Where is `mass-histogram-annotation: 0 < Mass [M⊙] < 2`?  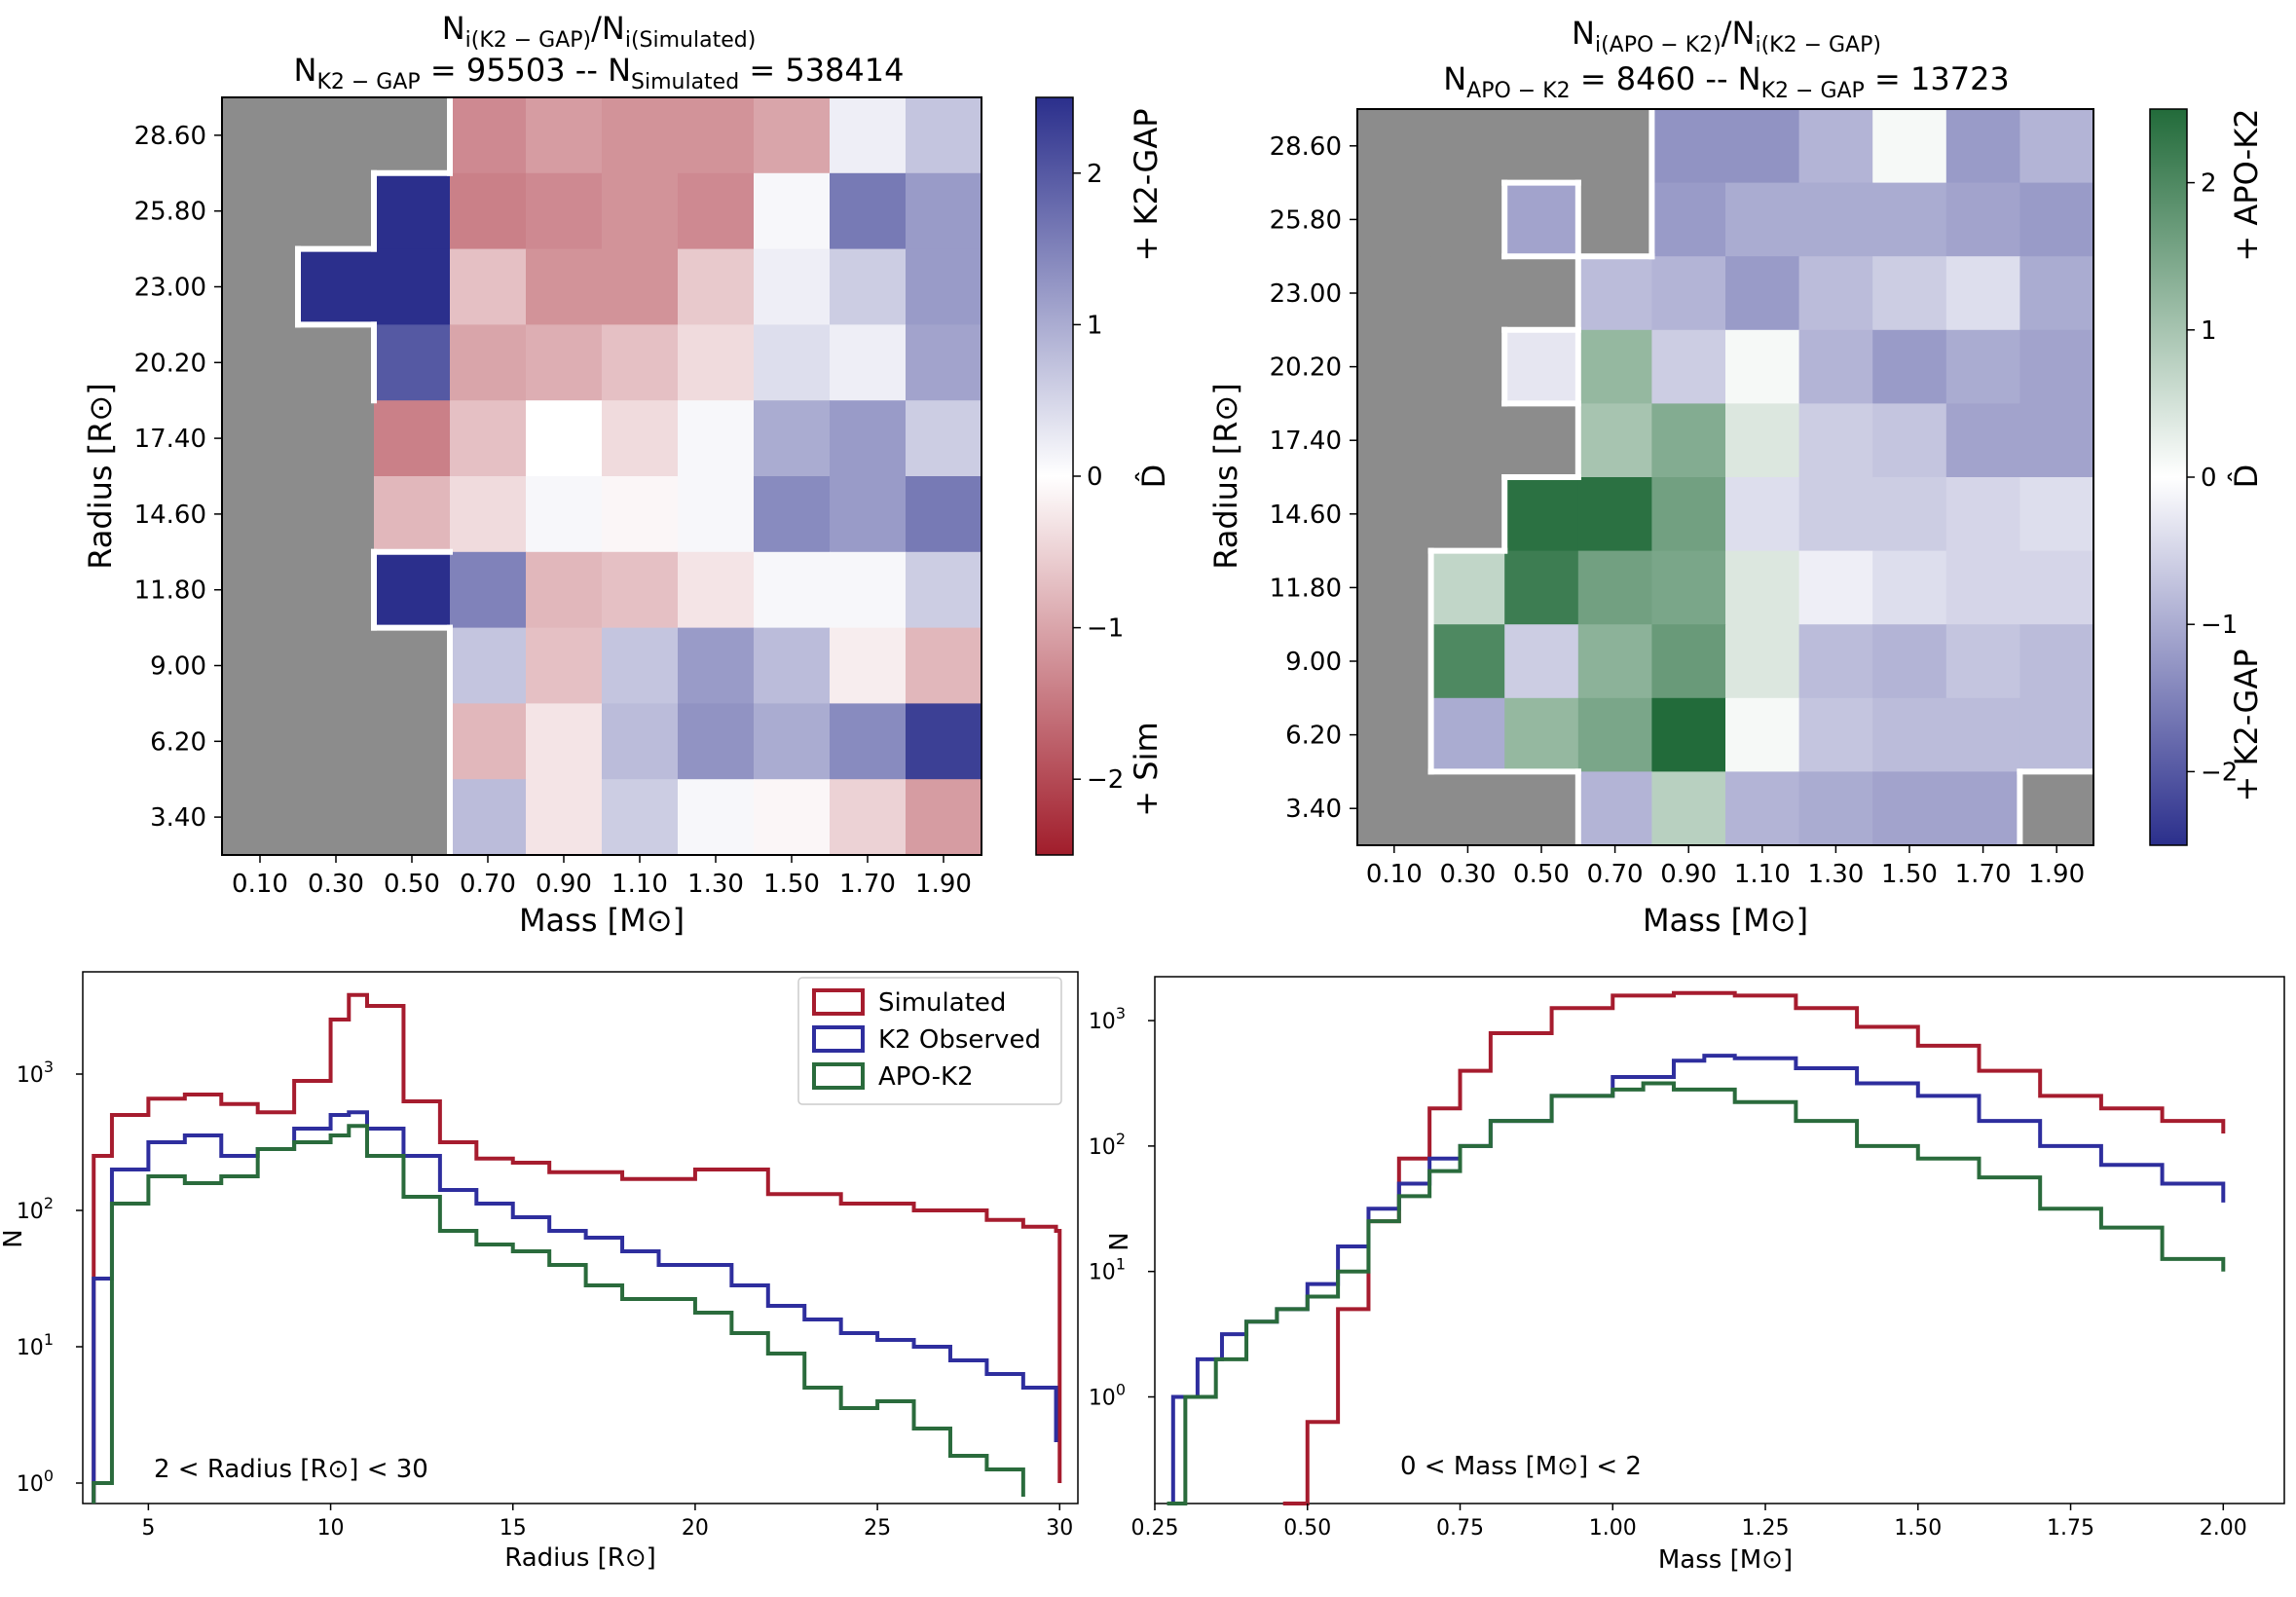
mass-histogram-annotation: 0 < Mass [M⊙] < 2 is located at coordinates (1521, 1466).